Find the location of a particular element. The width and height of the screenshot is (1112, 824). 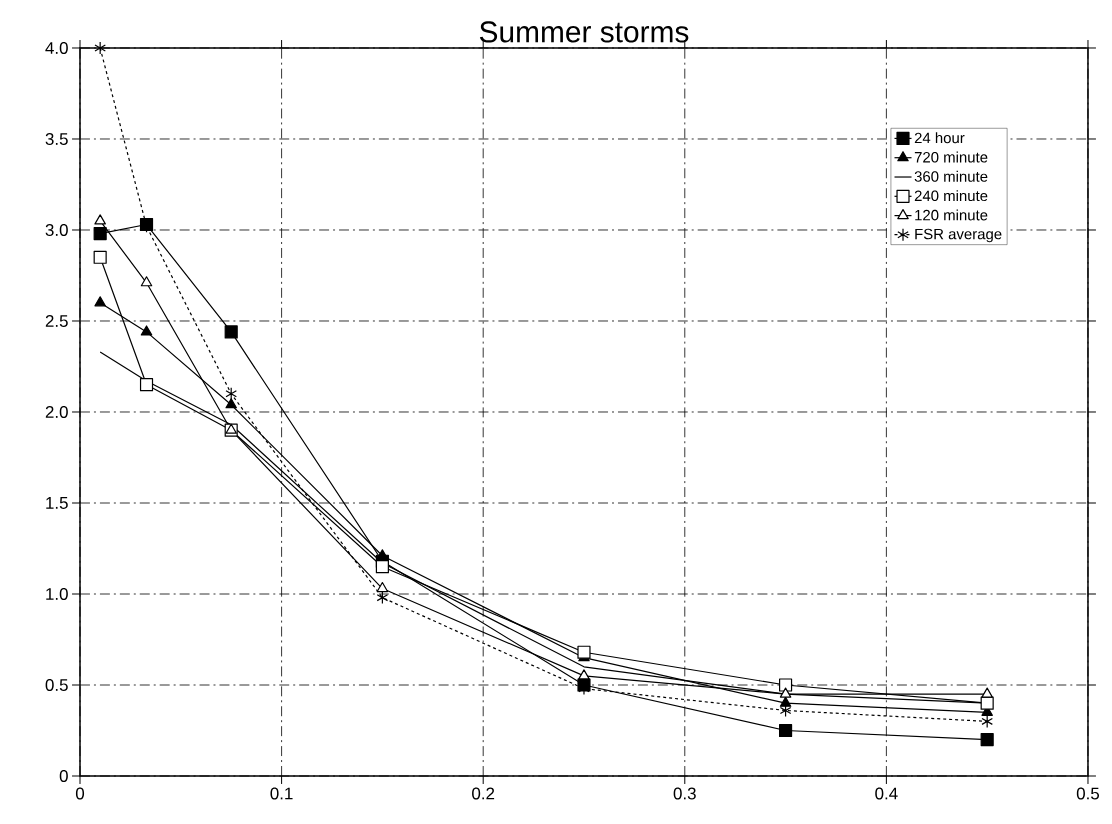

y-tick-label: 1.0 is located at coordinates (57, 594).